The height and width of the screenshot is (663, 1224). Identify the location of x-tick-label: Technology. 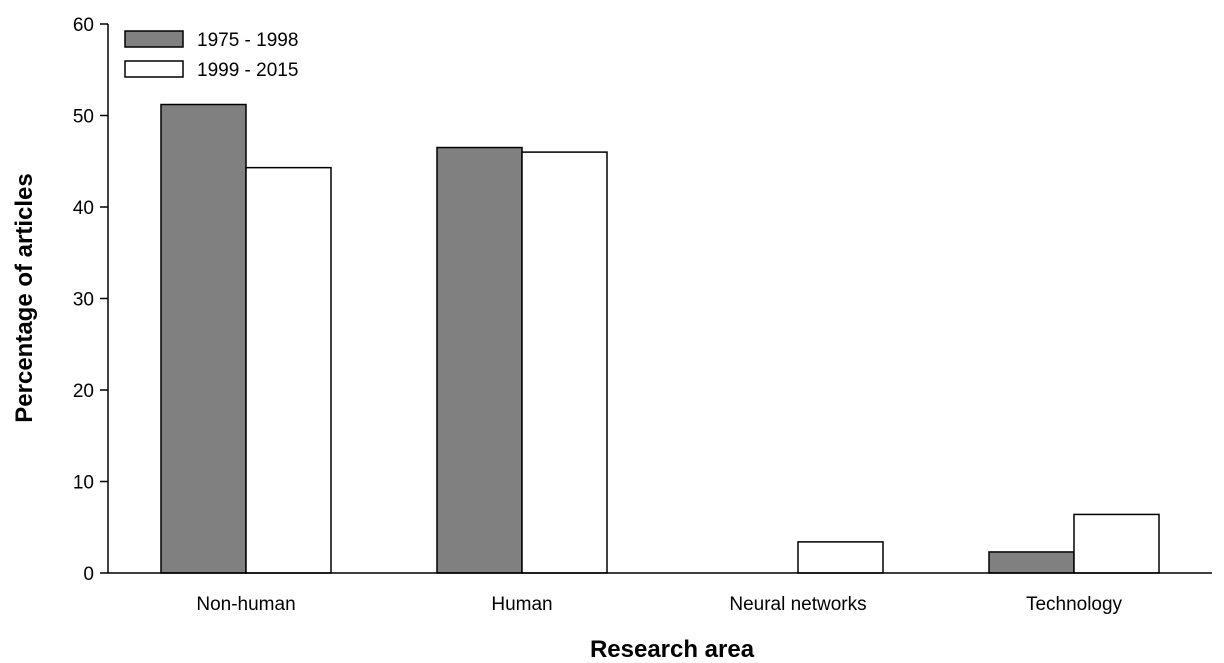
(1074, 604).